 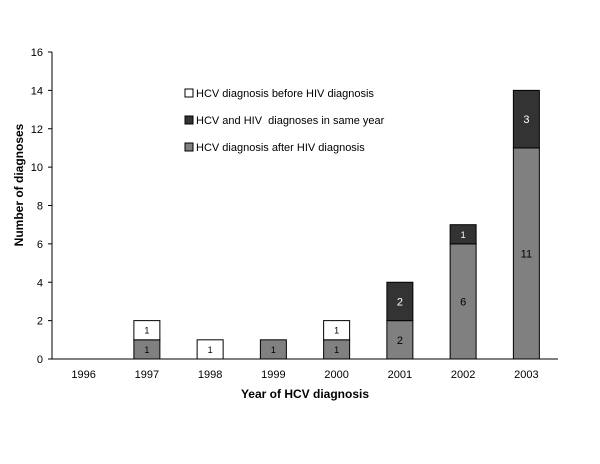 I want to click on x-axis-title: Year of HCV diagnosis, so click(x=305, y=394).